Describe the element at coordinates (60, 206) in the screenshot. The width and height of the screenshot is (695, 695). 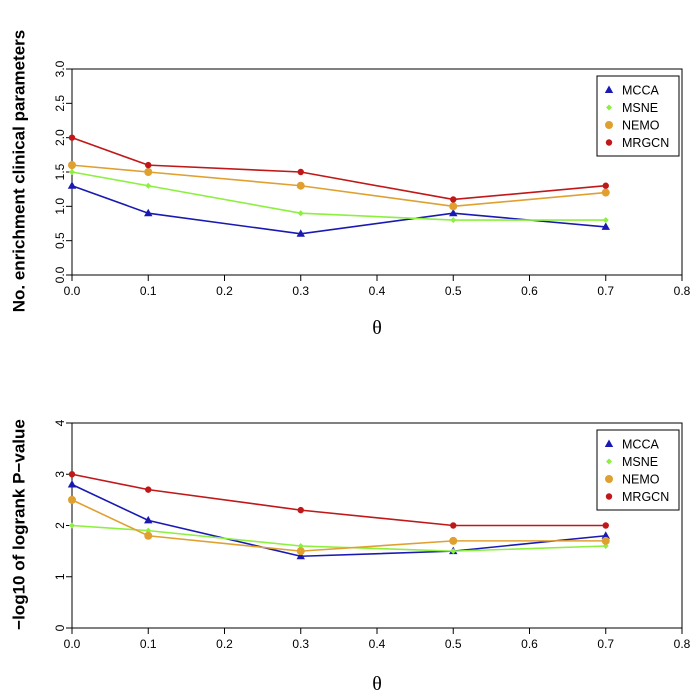
I see `y-tick-label: 1.0` at that location.